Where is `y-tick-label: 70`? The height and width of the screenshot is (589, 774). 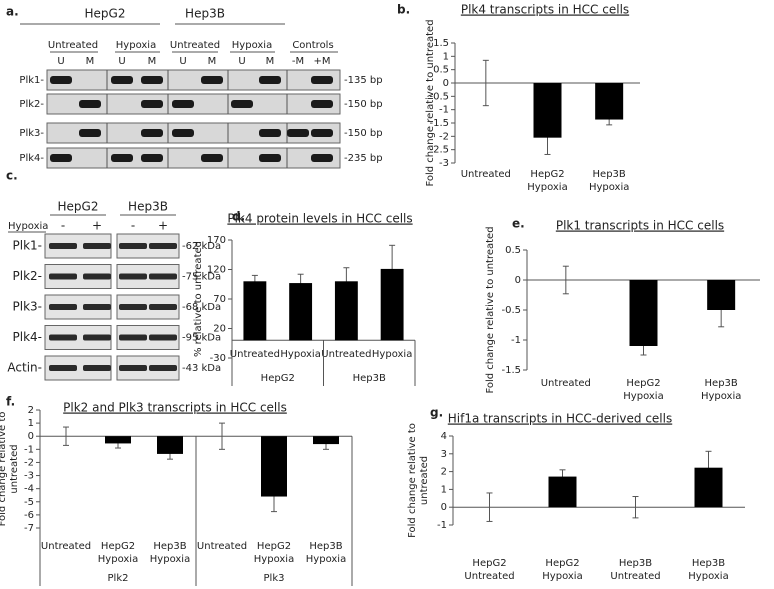
y-tick-label: 70 is located at coordinates (219, 299).